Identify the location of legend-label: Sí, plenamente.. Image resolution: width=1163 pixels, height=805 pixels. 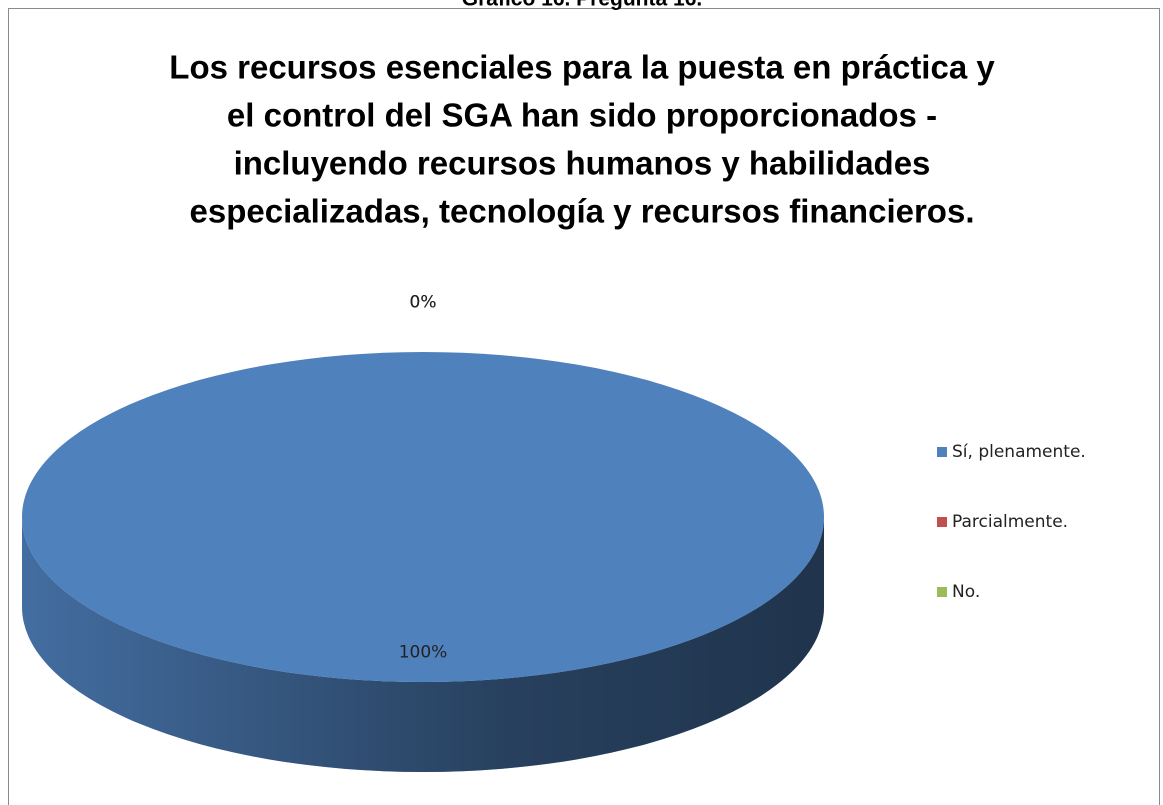
(1019, 452).